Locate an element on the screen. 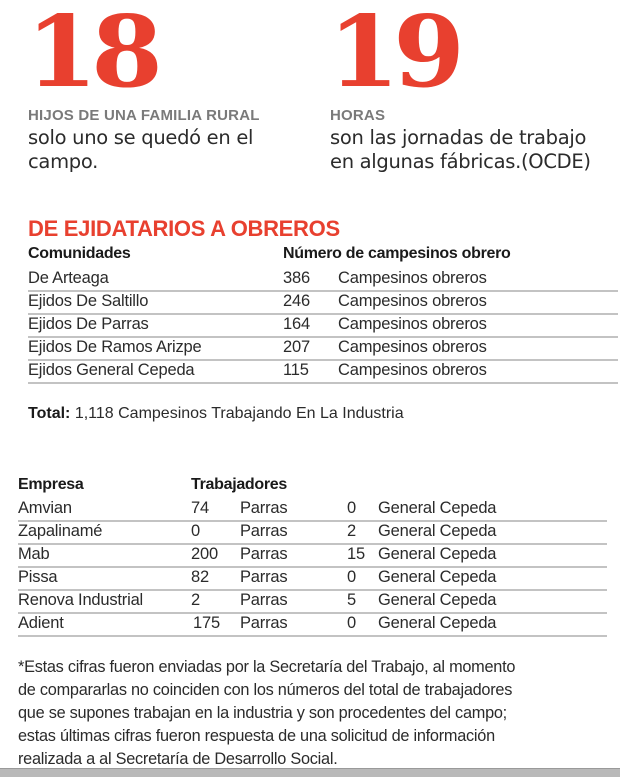 The height and width of the screenshot is (777, 620). stat-number: 19 is located at coordinates (396, 55).